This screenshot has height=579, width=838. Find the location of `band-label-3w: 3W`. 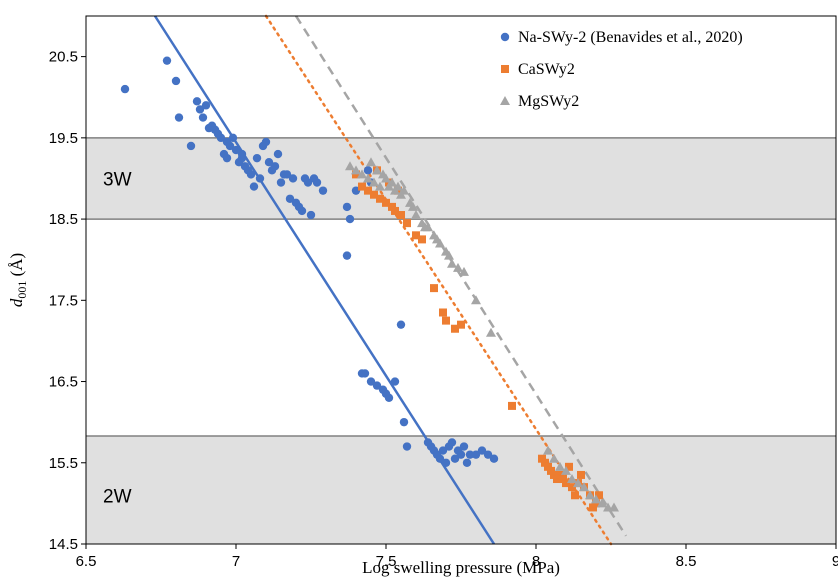

band-label-3w: 3W is located at coordinates (117, 179).